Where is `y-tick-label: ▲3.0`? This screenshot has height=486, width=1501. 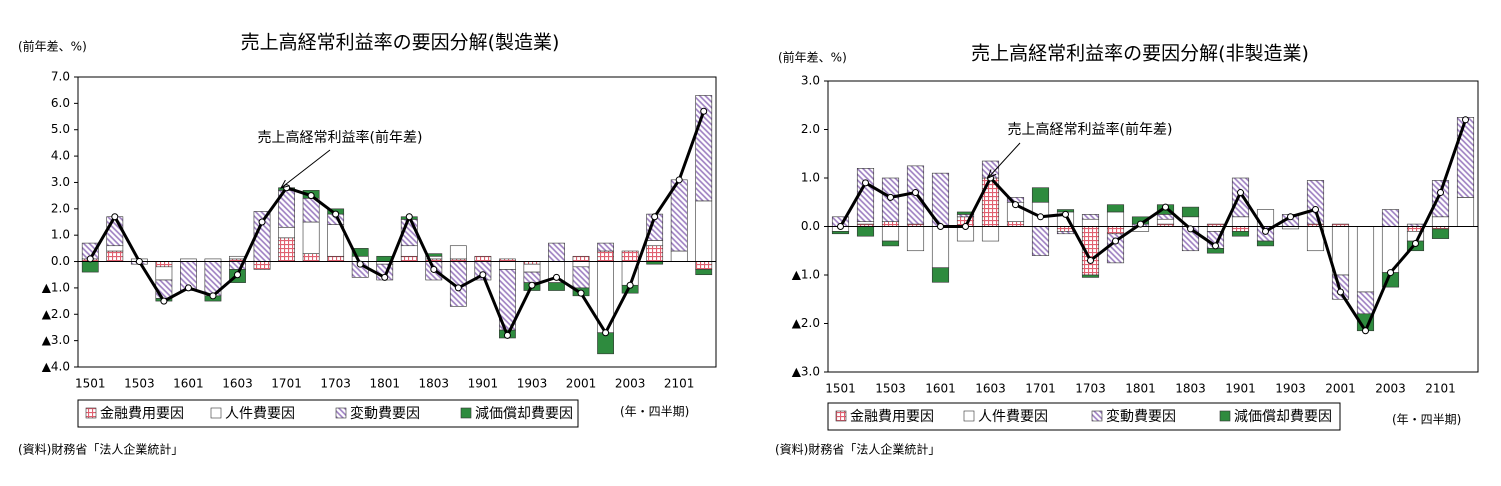
y-tick-label: ▲3.0 is located at coordinates (56, 340).